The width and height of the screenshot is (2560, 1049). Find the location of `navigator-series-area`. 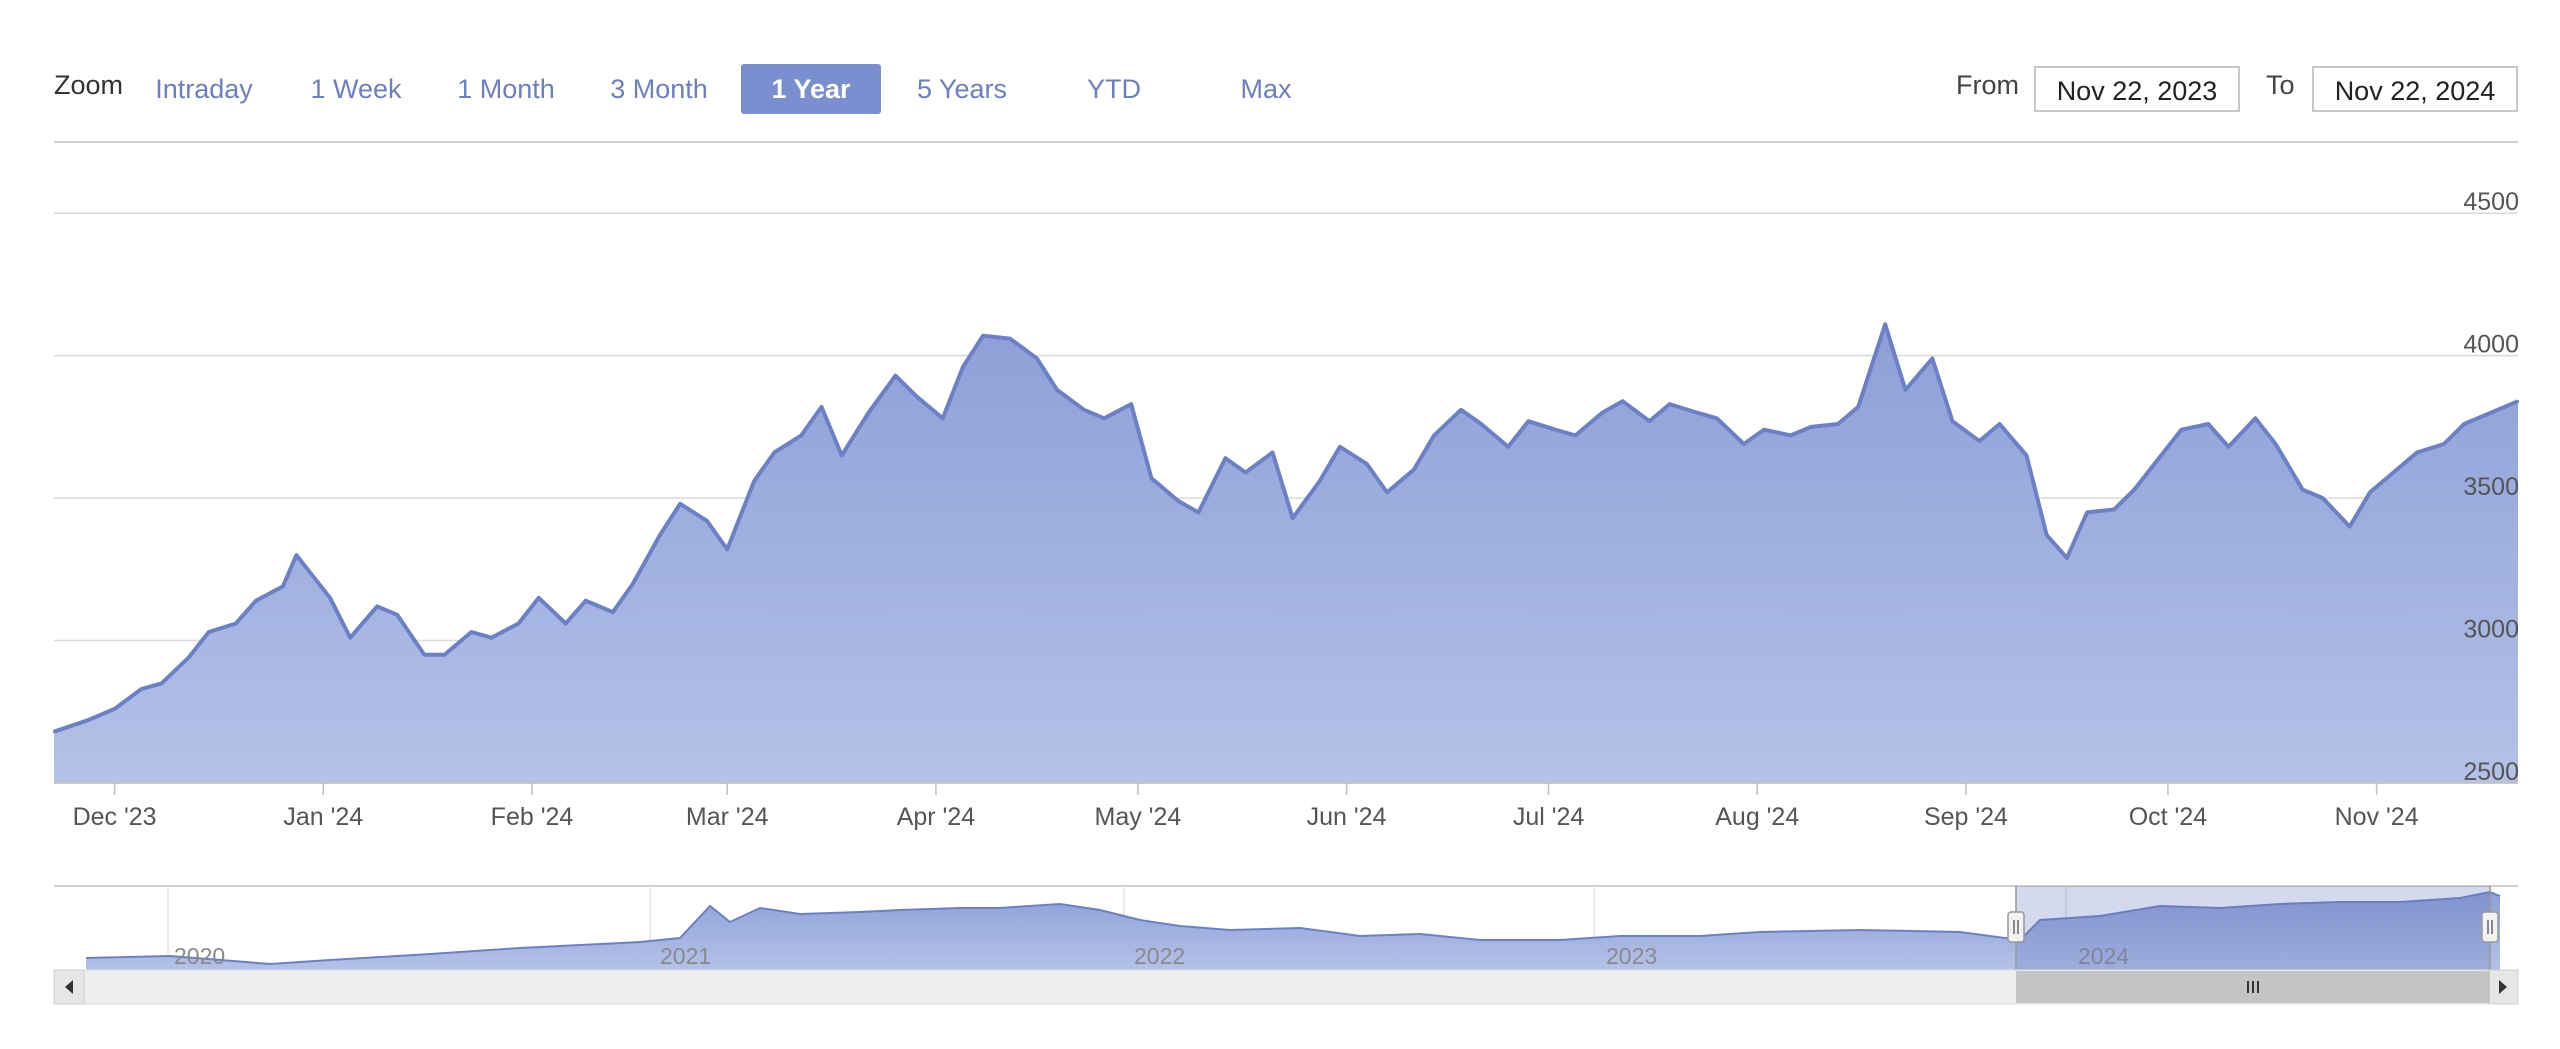

navigator-series-area is located at coordinates (1293, 931).